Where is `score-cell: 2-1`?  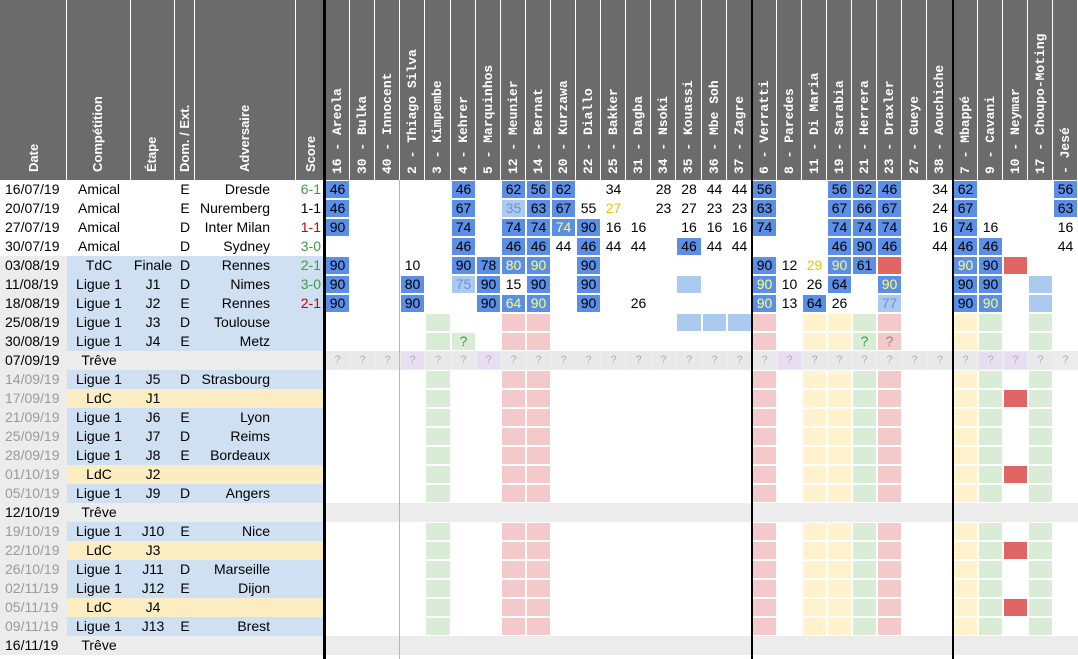
score-cell: 2-1 is located at coordinates (310, 303).